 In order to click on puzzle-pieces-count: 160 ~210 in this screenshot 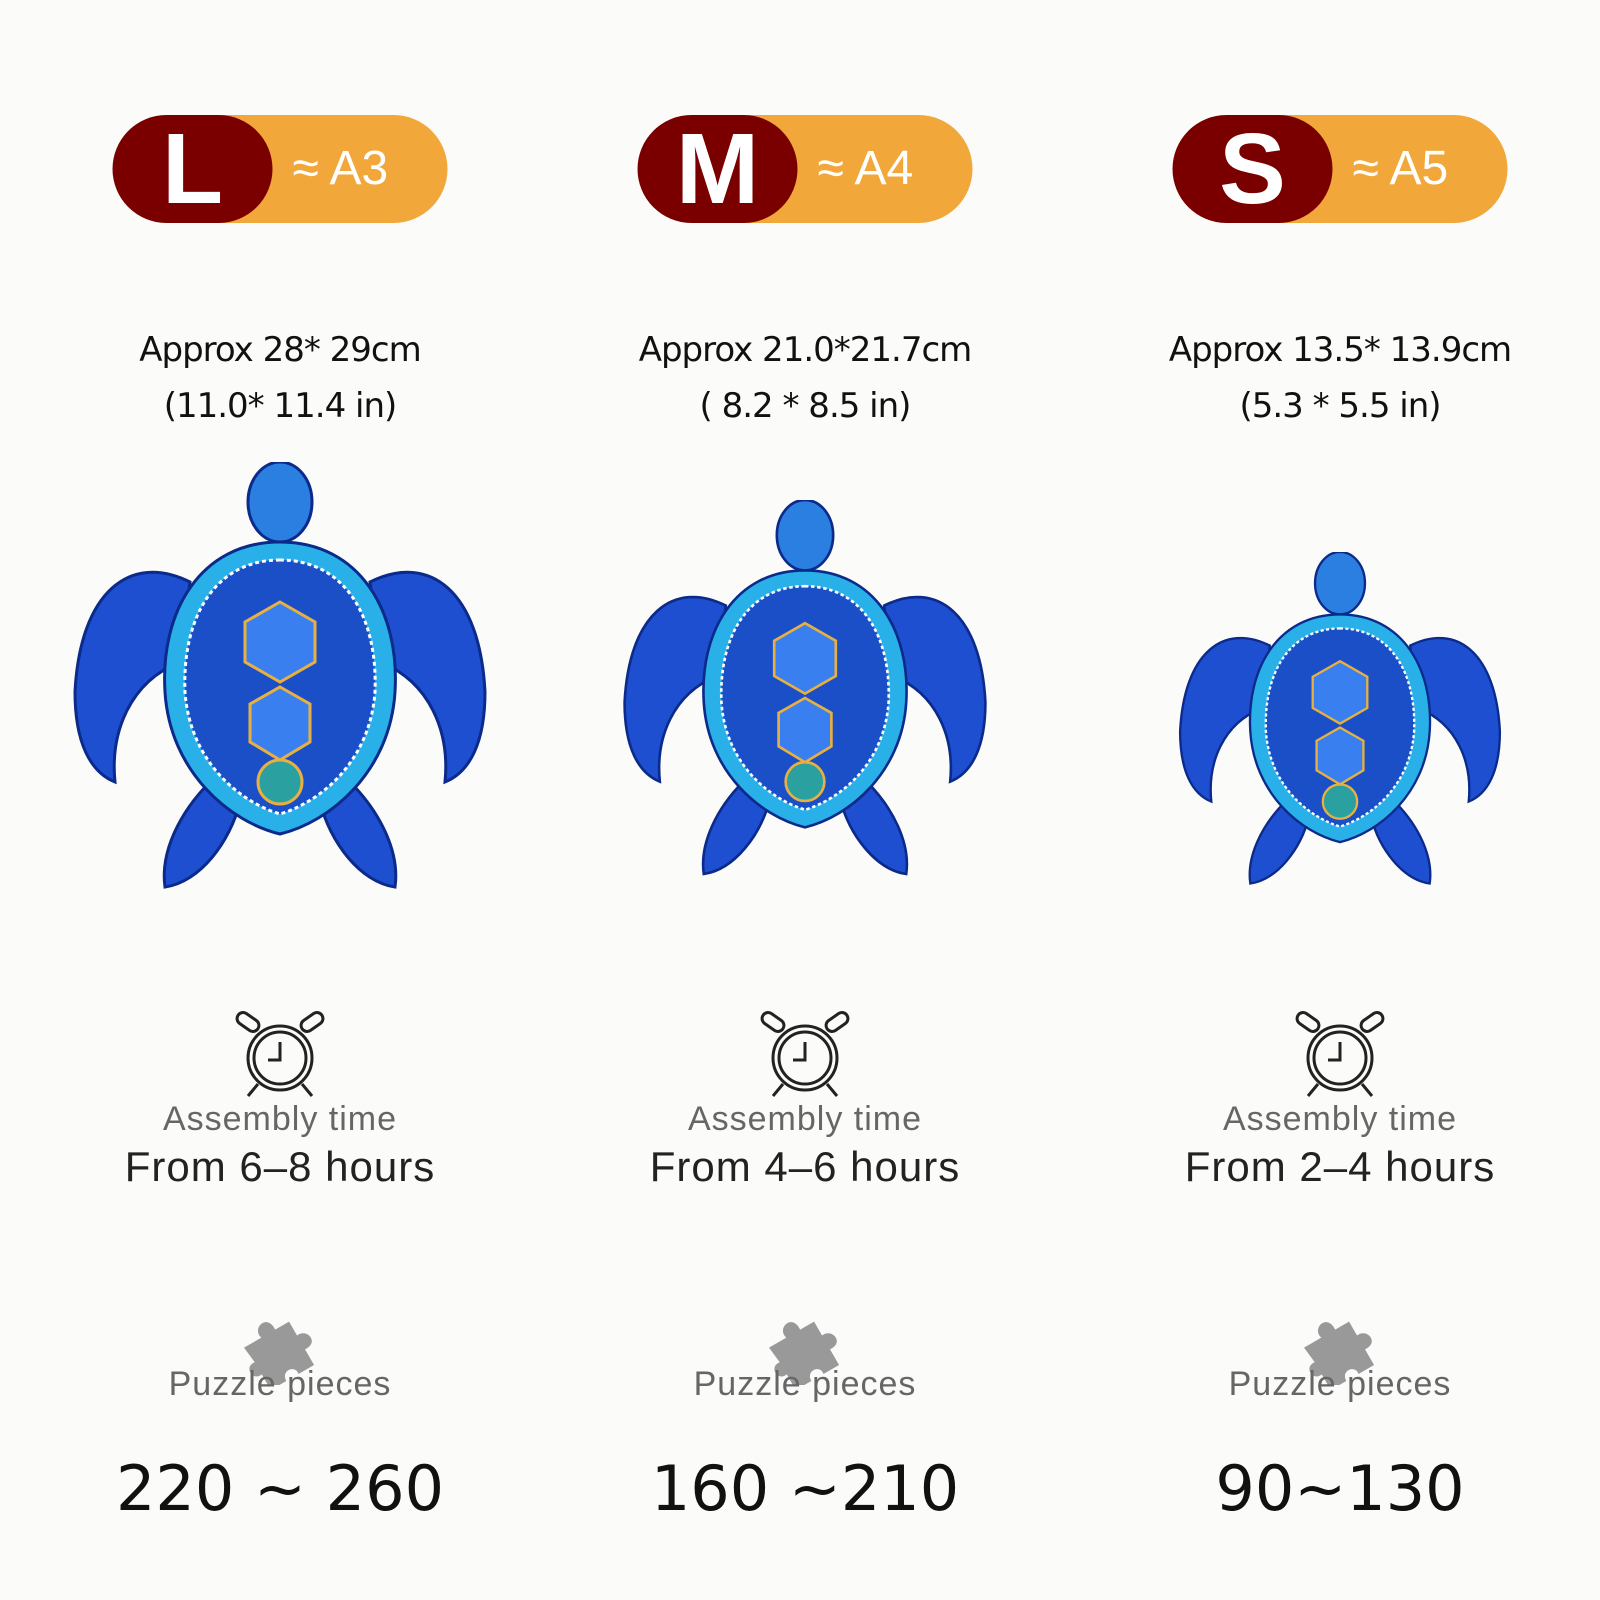, I will do `click(805, 1488)`.